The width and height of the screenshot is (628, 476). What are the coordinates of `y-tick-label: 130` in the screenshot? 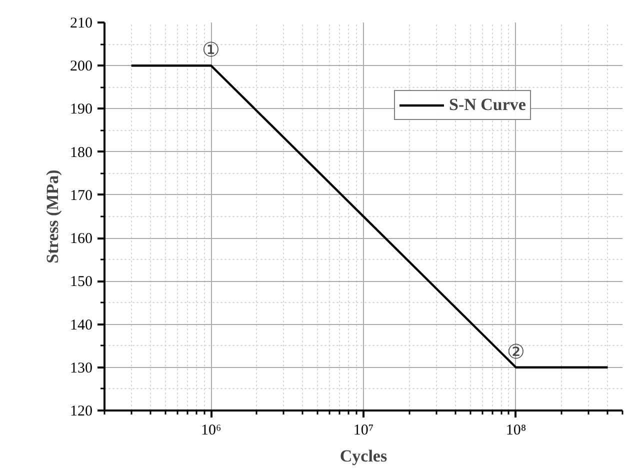 It's located at (81, 368).